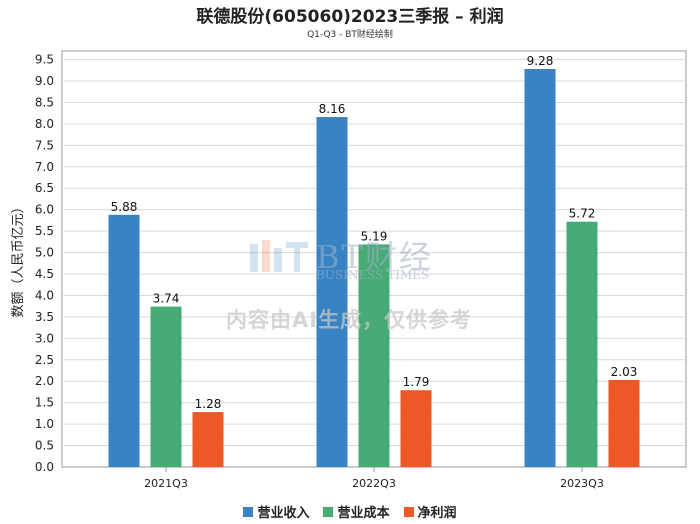  I want to click on data-label: 2.03, so click(624, 372).